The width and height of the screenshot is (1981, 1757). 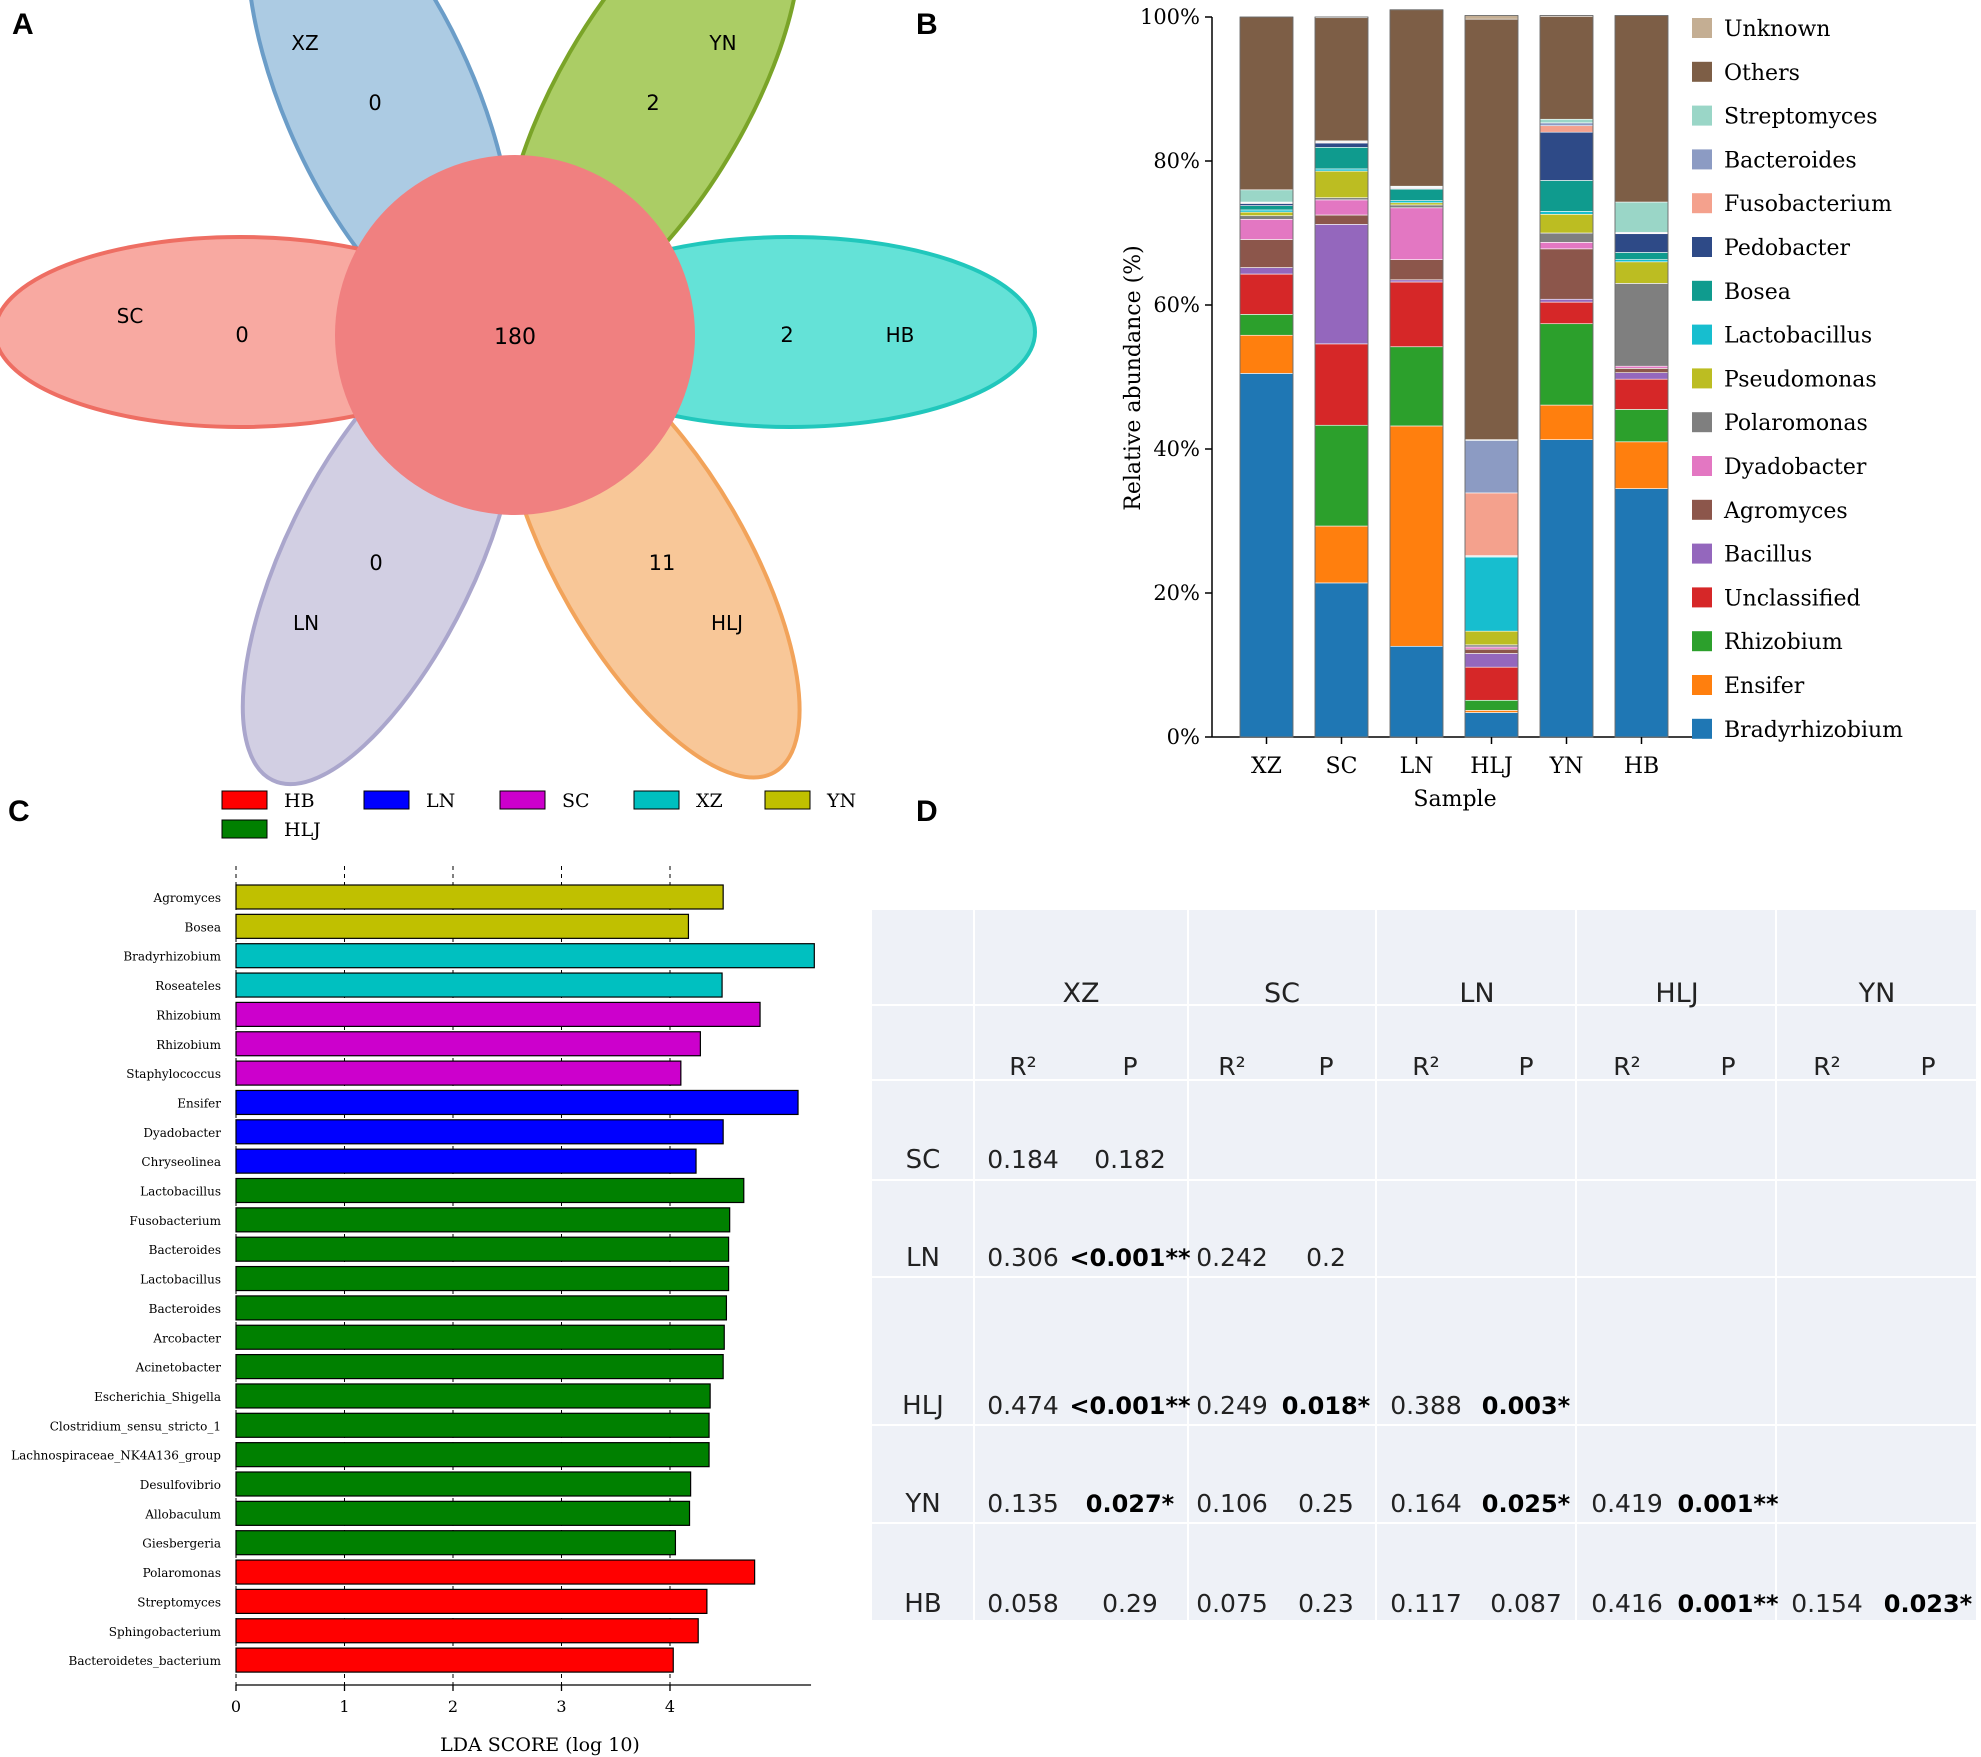 I want to click on bar-segment-hlj-unclassified, so click(x=1491, y=683).